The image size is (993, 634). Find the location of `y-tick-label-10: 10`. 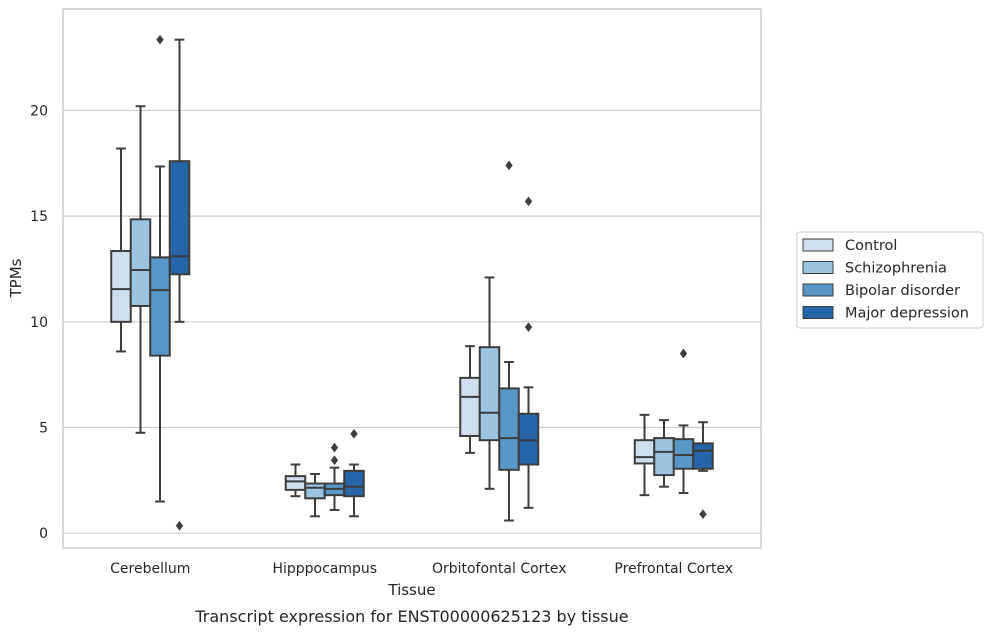

y-tick-label-10: 10 is located at coordinates (39, 323).